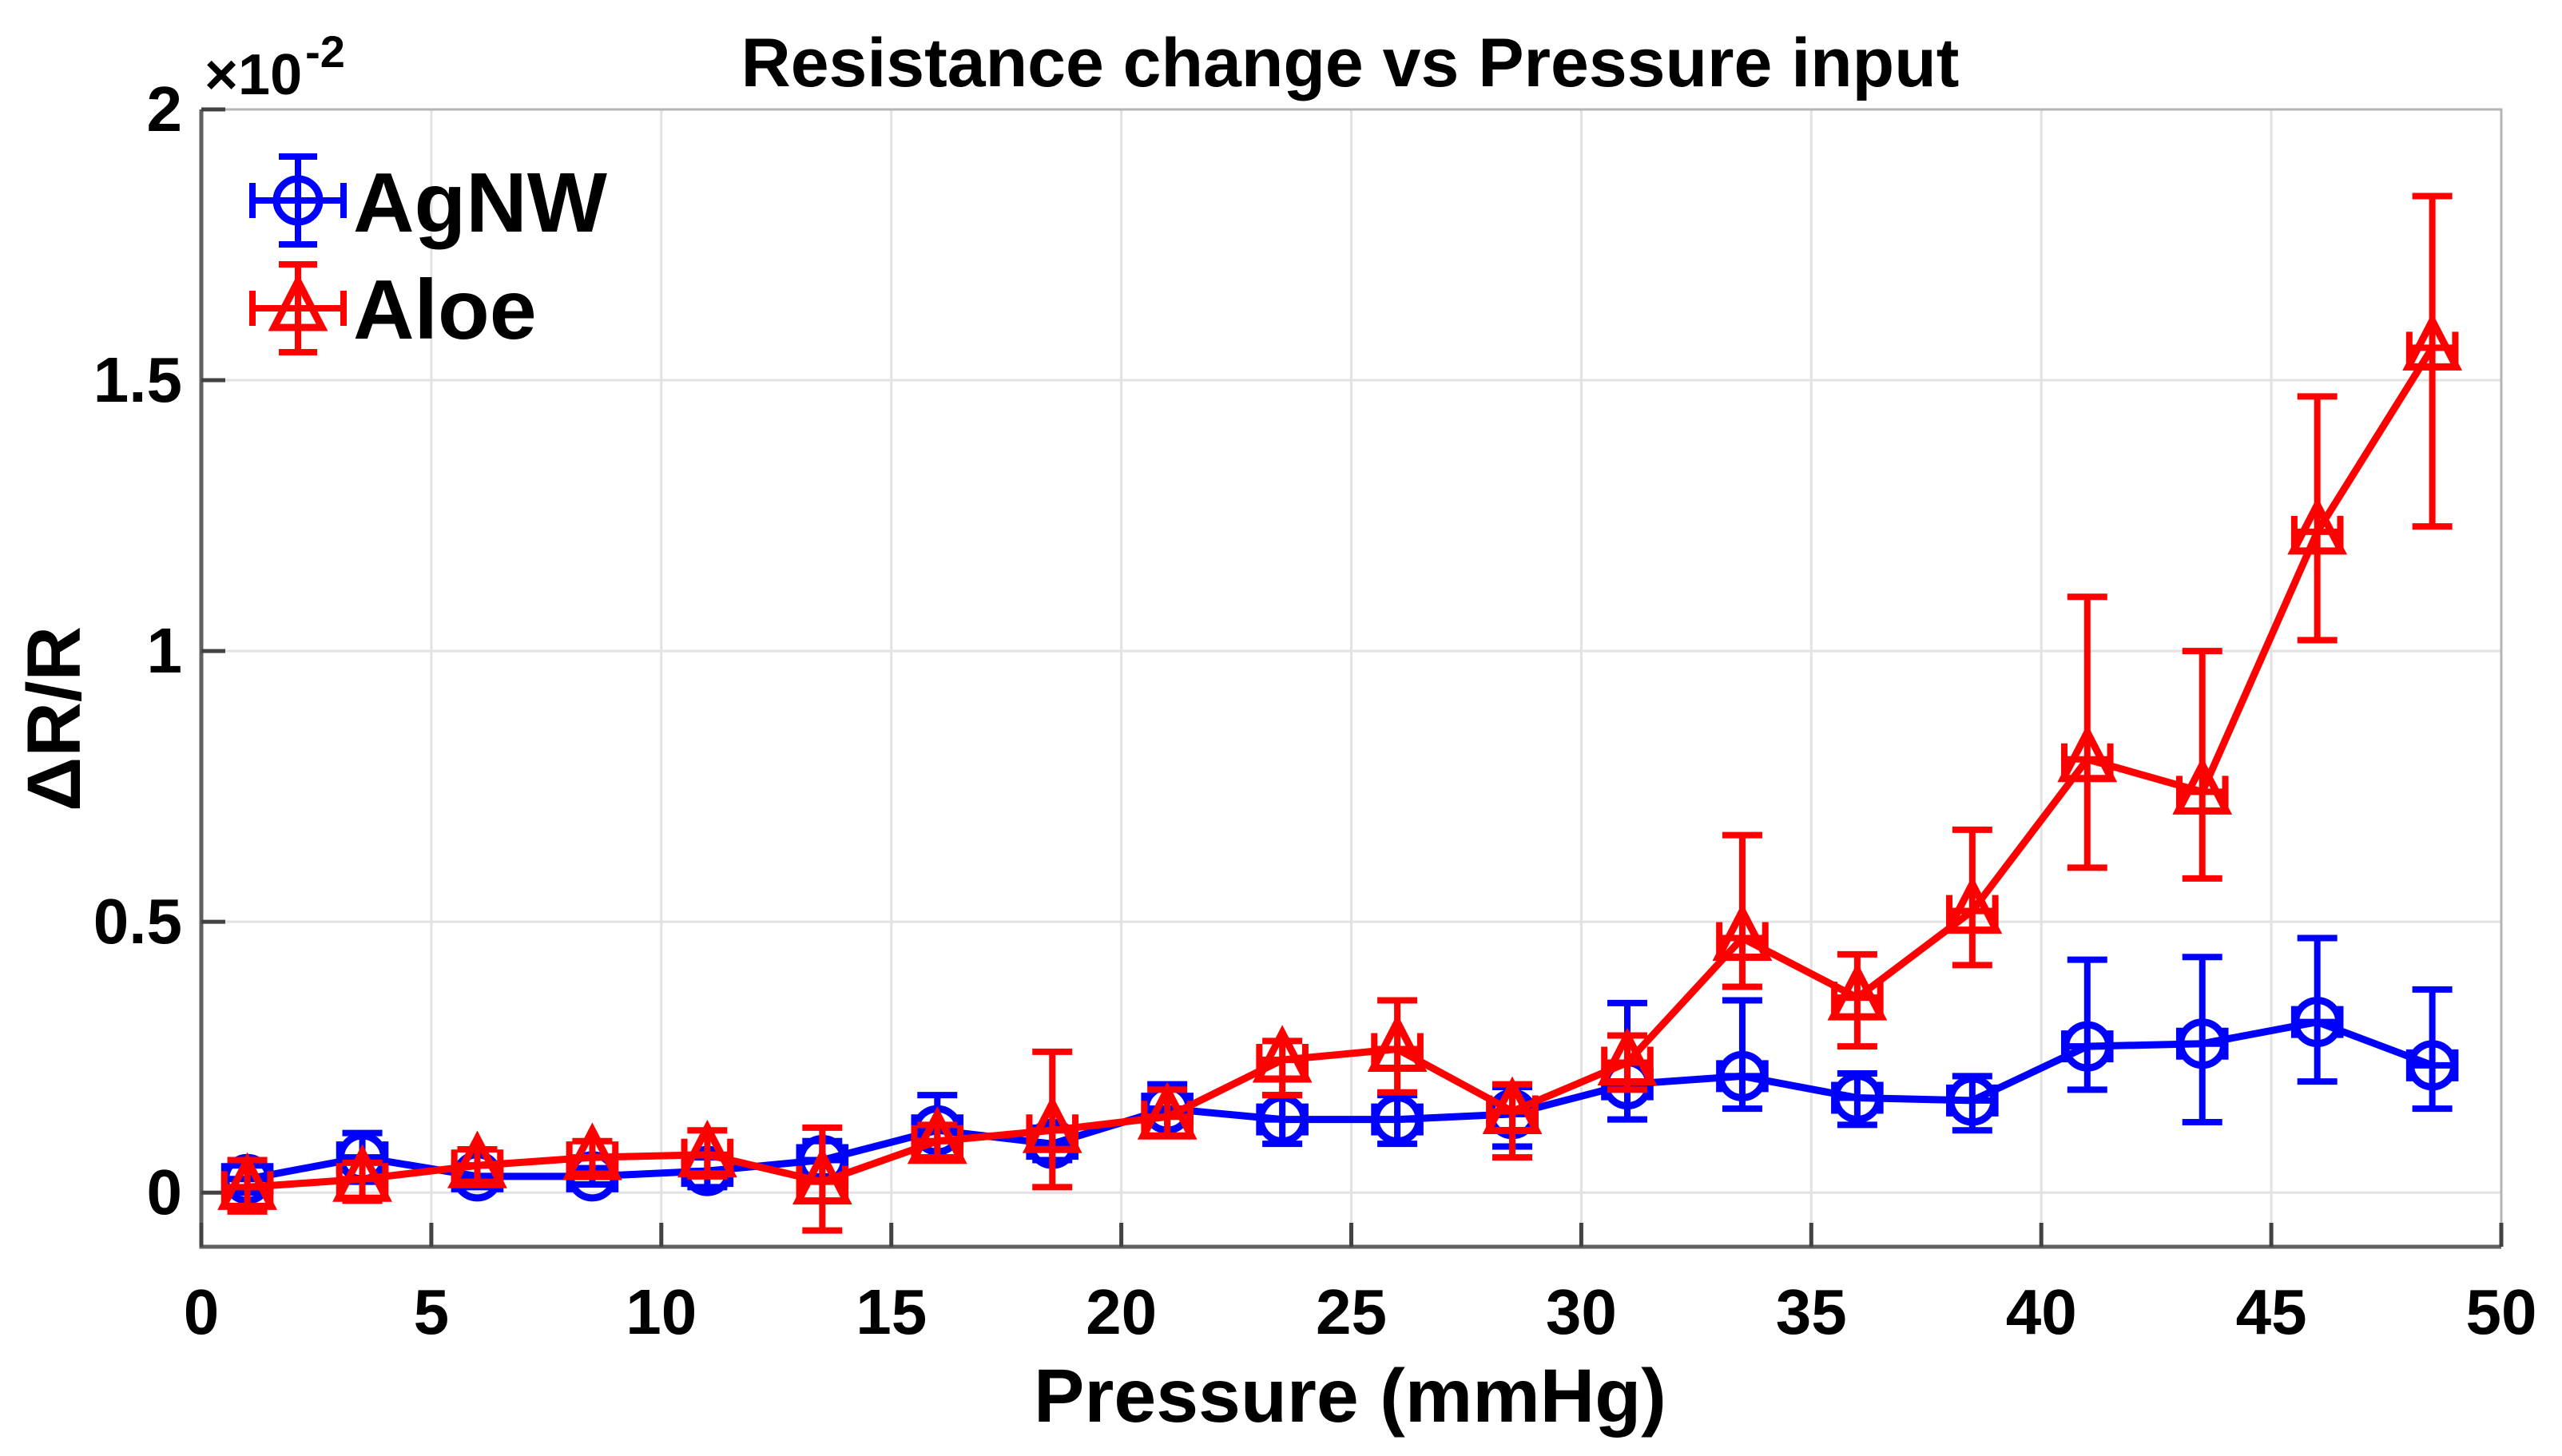  I want to click on y-axis-label: ΔR/R, so click(54, 718).